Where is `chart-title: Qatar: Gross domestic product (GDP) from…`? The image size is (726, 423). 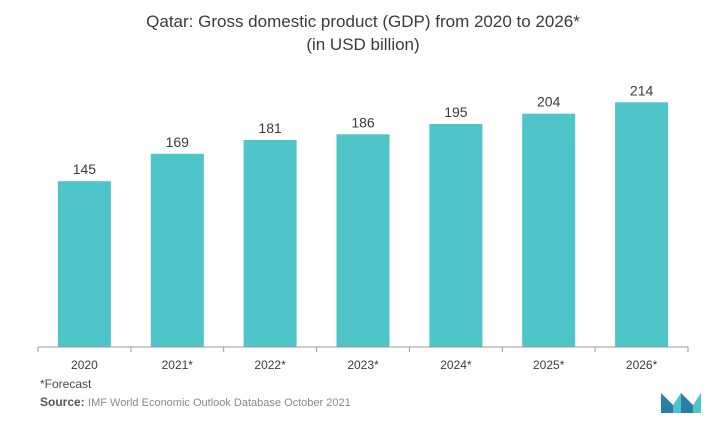
chart-title: Qatar: Gross domestic product (GDP) from… is located at coordinates (363, 21).